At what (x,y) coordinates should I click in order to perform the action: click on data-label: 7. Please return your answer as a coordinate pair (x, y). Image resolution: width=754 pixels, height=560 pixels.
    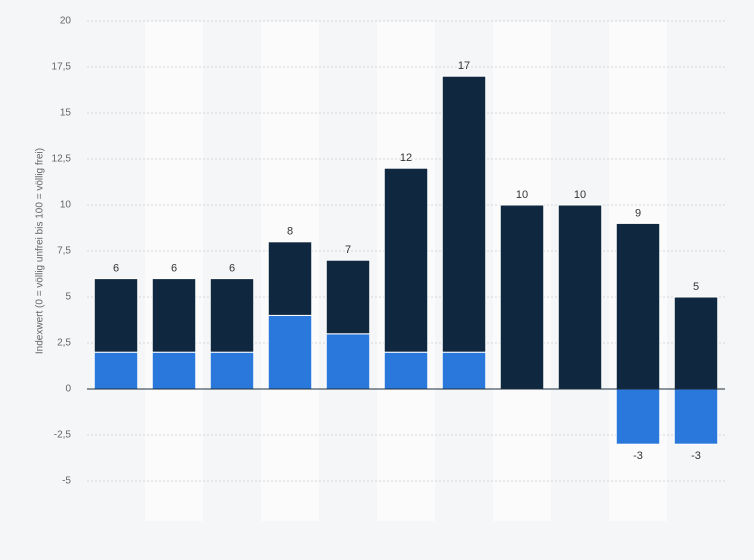
    Looking at the image, I should click on (348, 250).